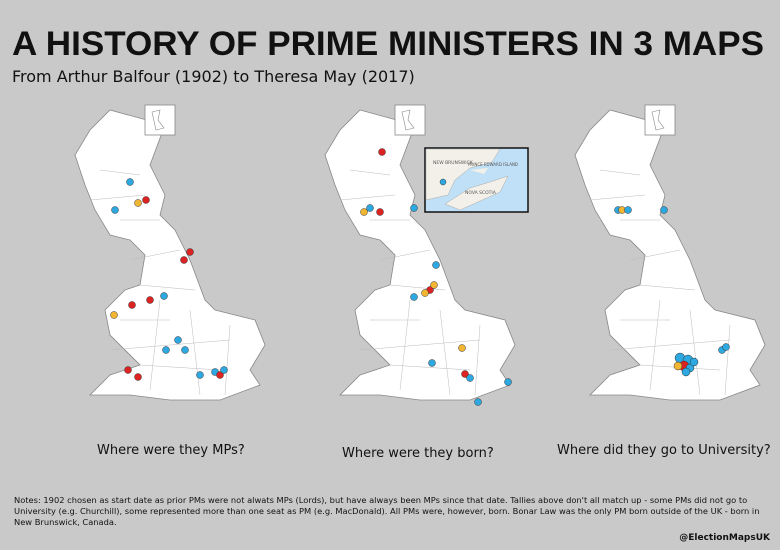  What do you see at coordinates (171, 450) in the screenshot?
I see `map-caption: Where were they MPs?` at bounding box center [171, 450].